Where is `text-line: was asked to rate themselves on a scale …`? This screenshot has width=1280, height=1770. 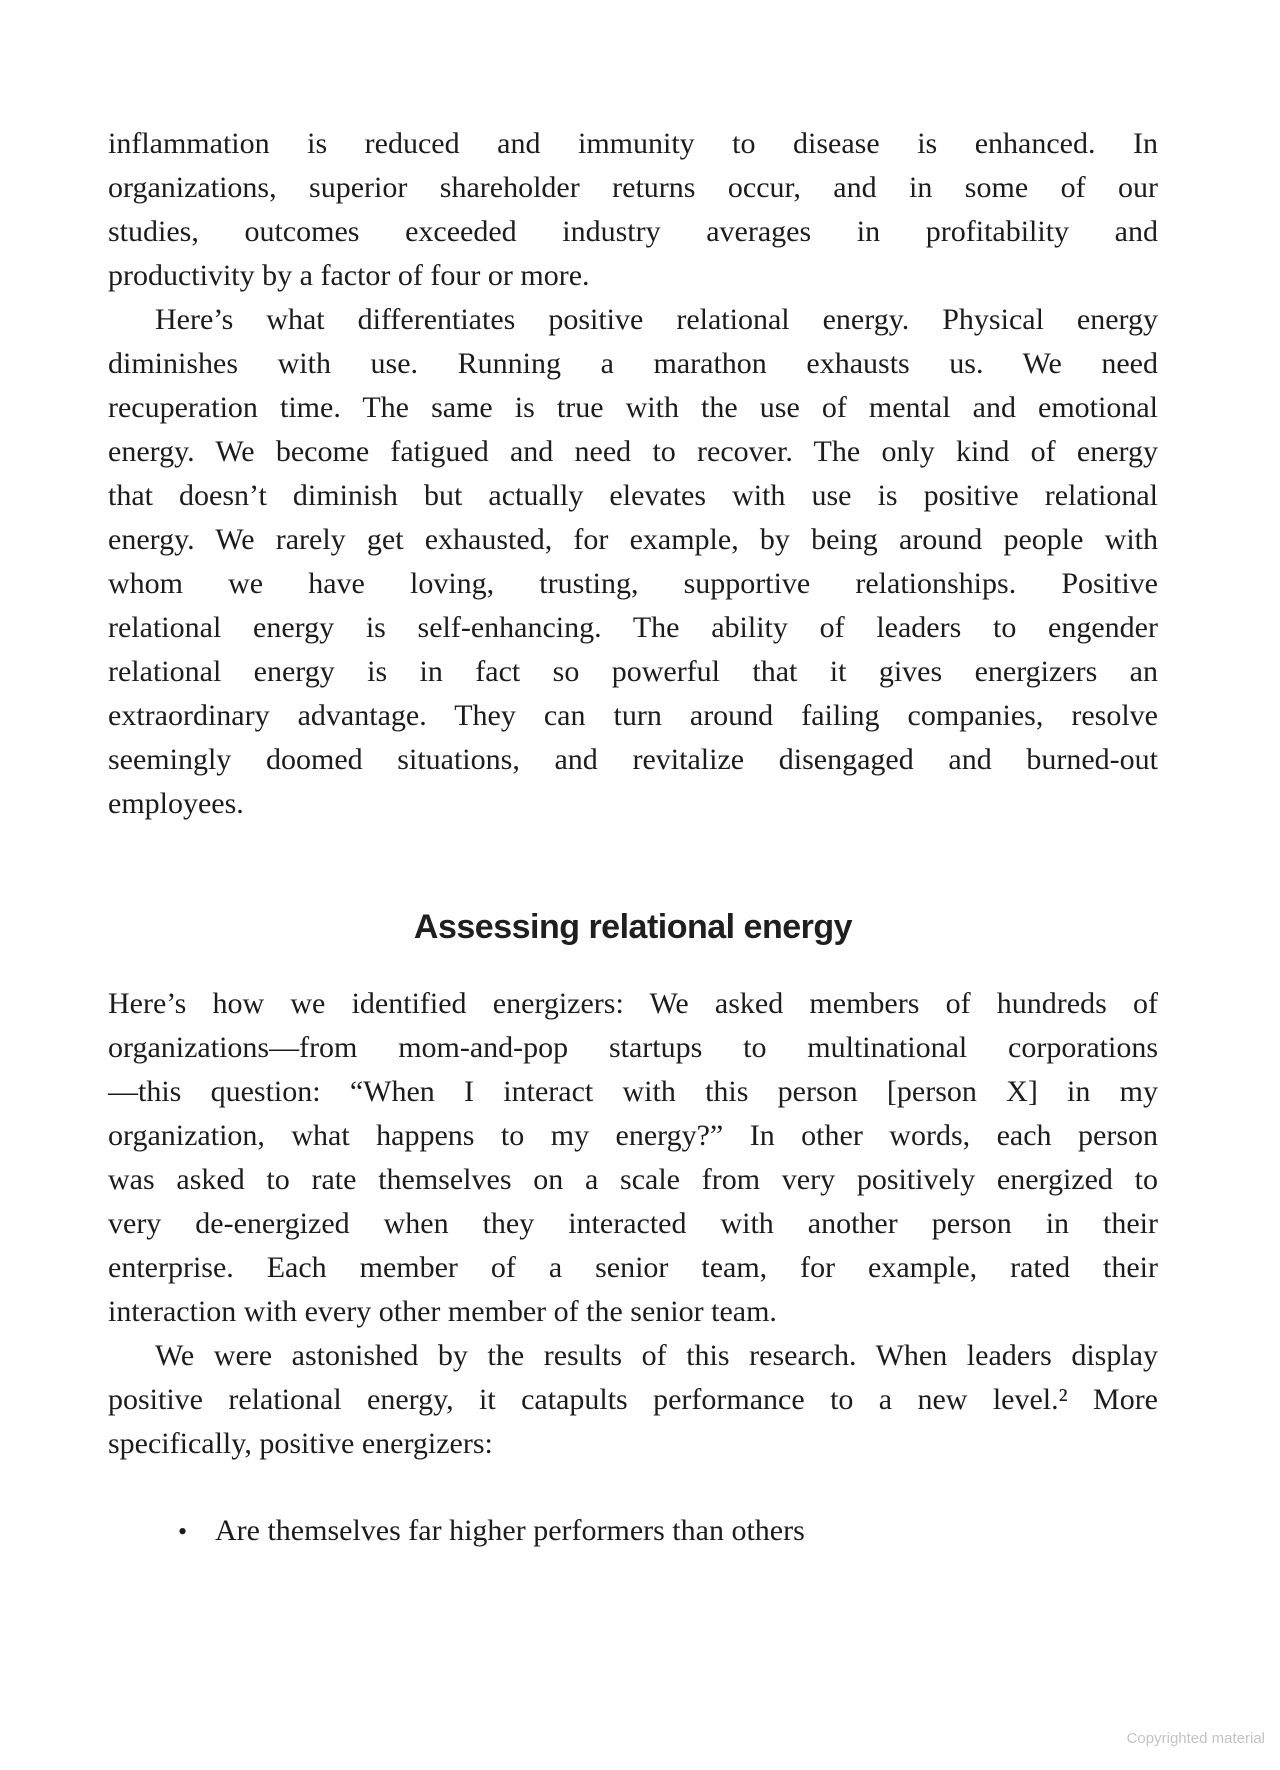
text-line: was asked to rate themselves on a scale … is located at coordinates (633, 1179).